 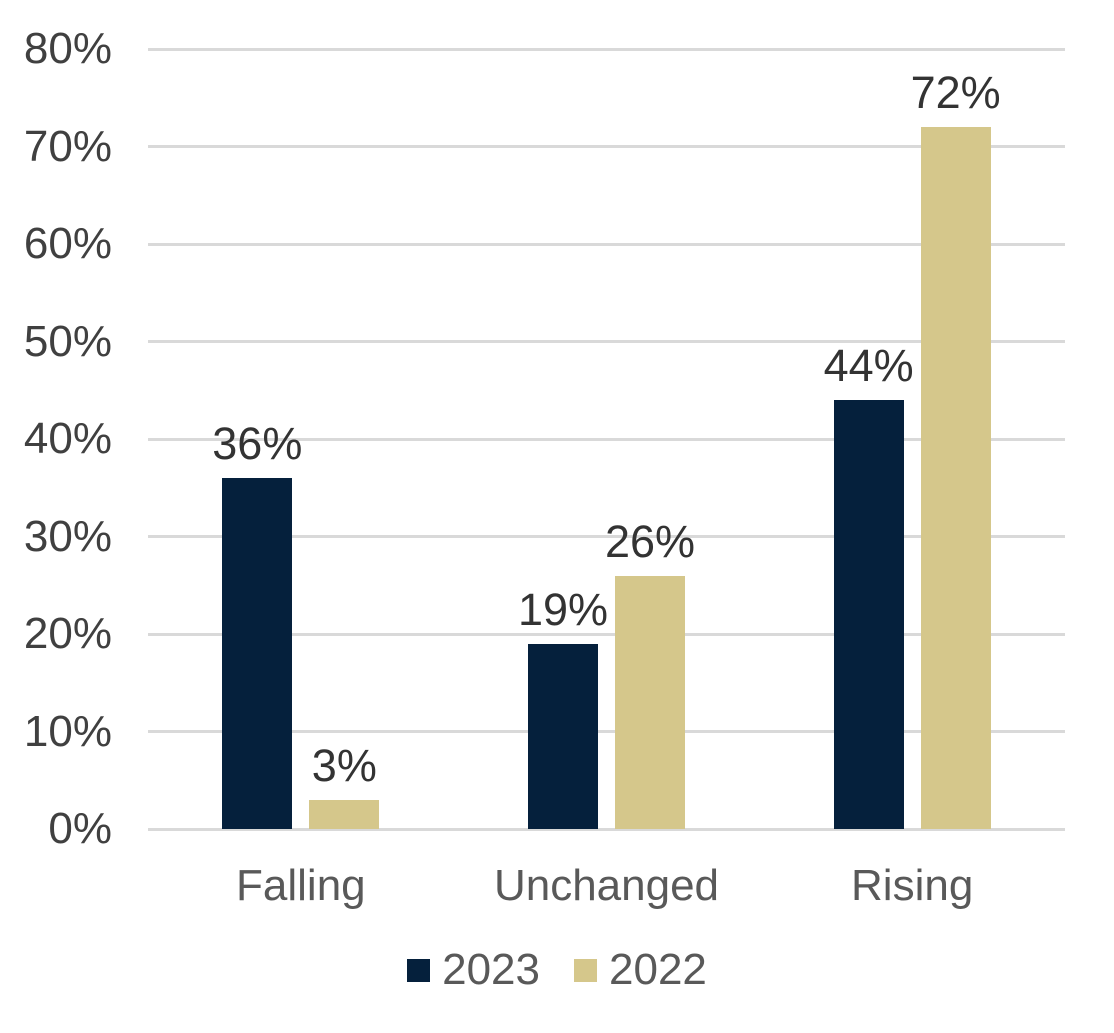 What do you see at coordinates (606, 634) in the screenshot?
I see `gridline-20%` at bounding box center [606, 634].